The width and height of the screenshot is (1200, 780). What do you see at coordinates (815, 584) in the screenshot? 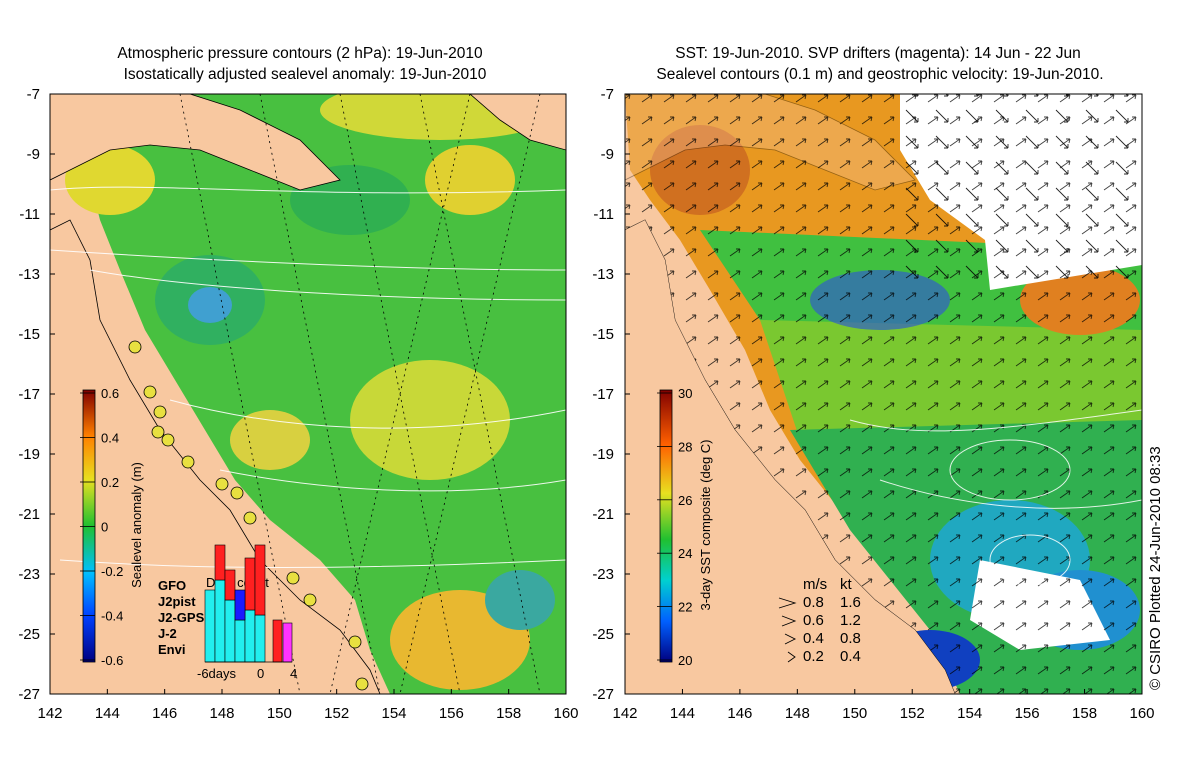
I see `velocity-legend-header-ms: m/s` at bounding box center [815, 584].